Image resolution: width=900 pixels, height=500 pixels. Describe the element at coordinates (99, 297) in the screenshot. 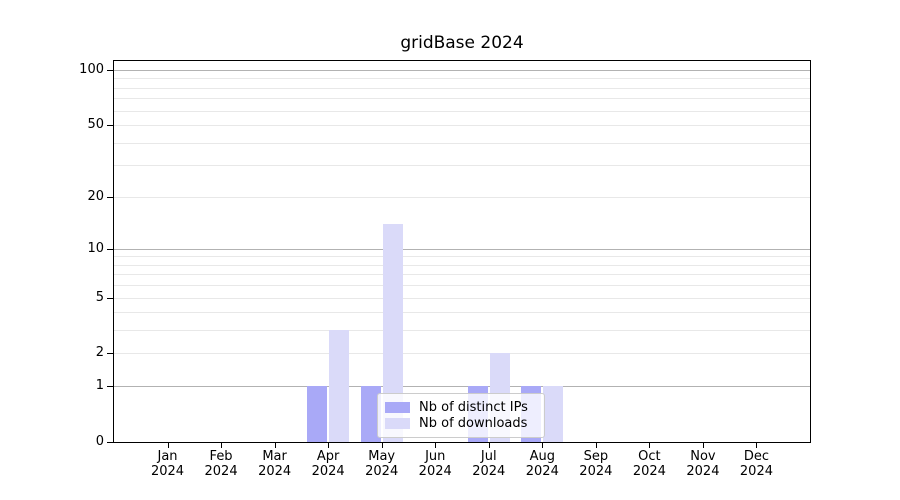

I see `y-tick-label: 5` at that location.